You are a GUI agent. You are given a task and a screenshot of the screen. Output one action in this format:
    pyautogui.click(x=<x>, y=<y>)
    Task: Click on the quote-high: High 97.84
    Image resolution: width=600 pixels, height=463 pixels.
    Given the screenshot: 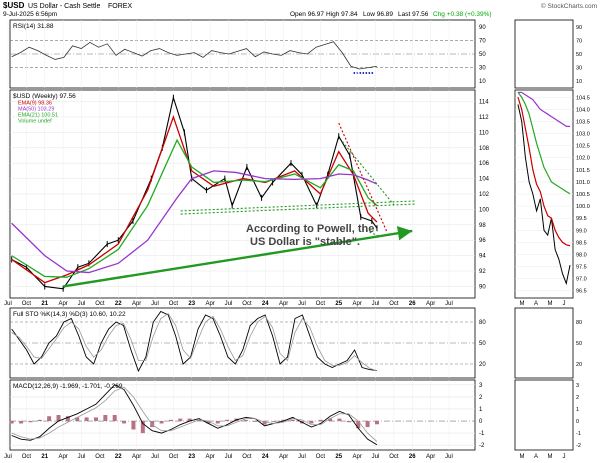 What is the action you would take?
    pyautogui.click(x=342, y=14)
    